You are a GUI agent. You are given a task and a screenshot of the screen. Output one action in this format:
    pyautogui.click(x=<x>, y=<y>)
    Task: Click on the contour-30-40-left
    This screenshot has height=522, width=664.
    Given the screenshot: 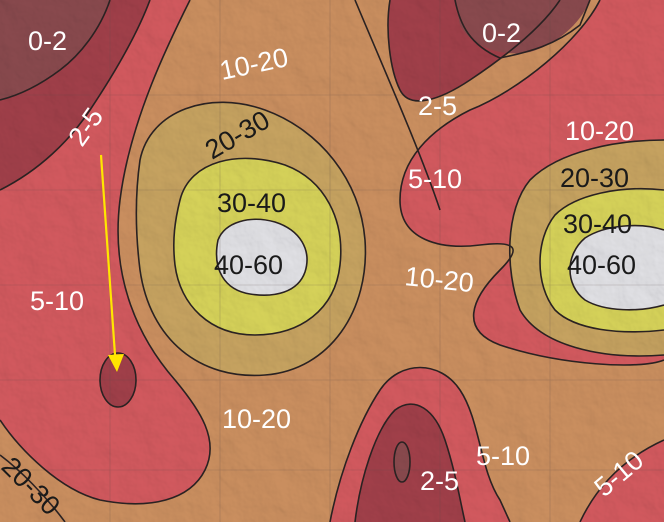 What is the action you would take?
    pyautogui.click(x=257, y=246)
    